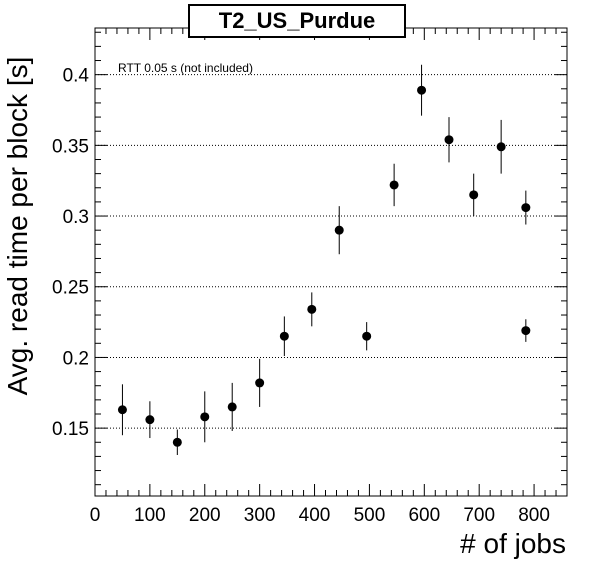 The height and width of the screenshot is (572, 596). What do you see at coordinates (370, 515) in the screenshot?
I see `x-tick-label: 500` at bounding box center [370, 515].